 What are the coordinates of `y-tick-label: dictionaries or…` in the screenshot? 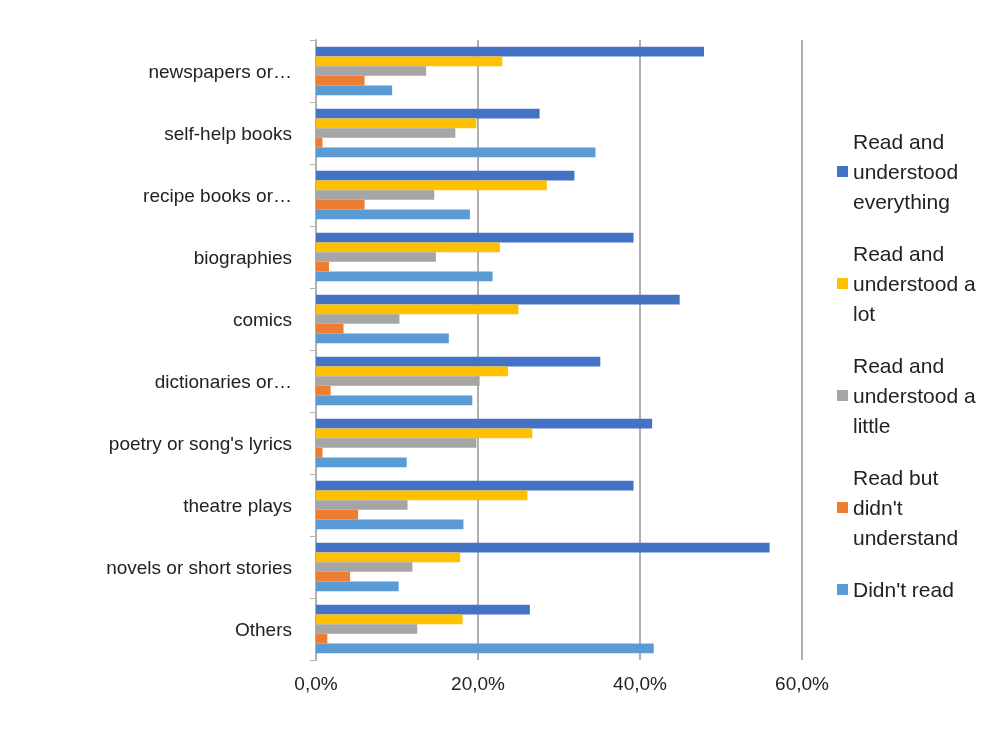 It's located at (223, 381).